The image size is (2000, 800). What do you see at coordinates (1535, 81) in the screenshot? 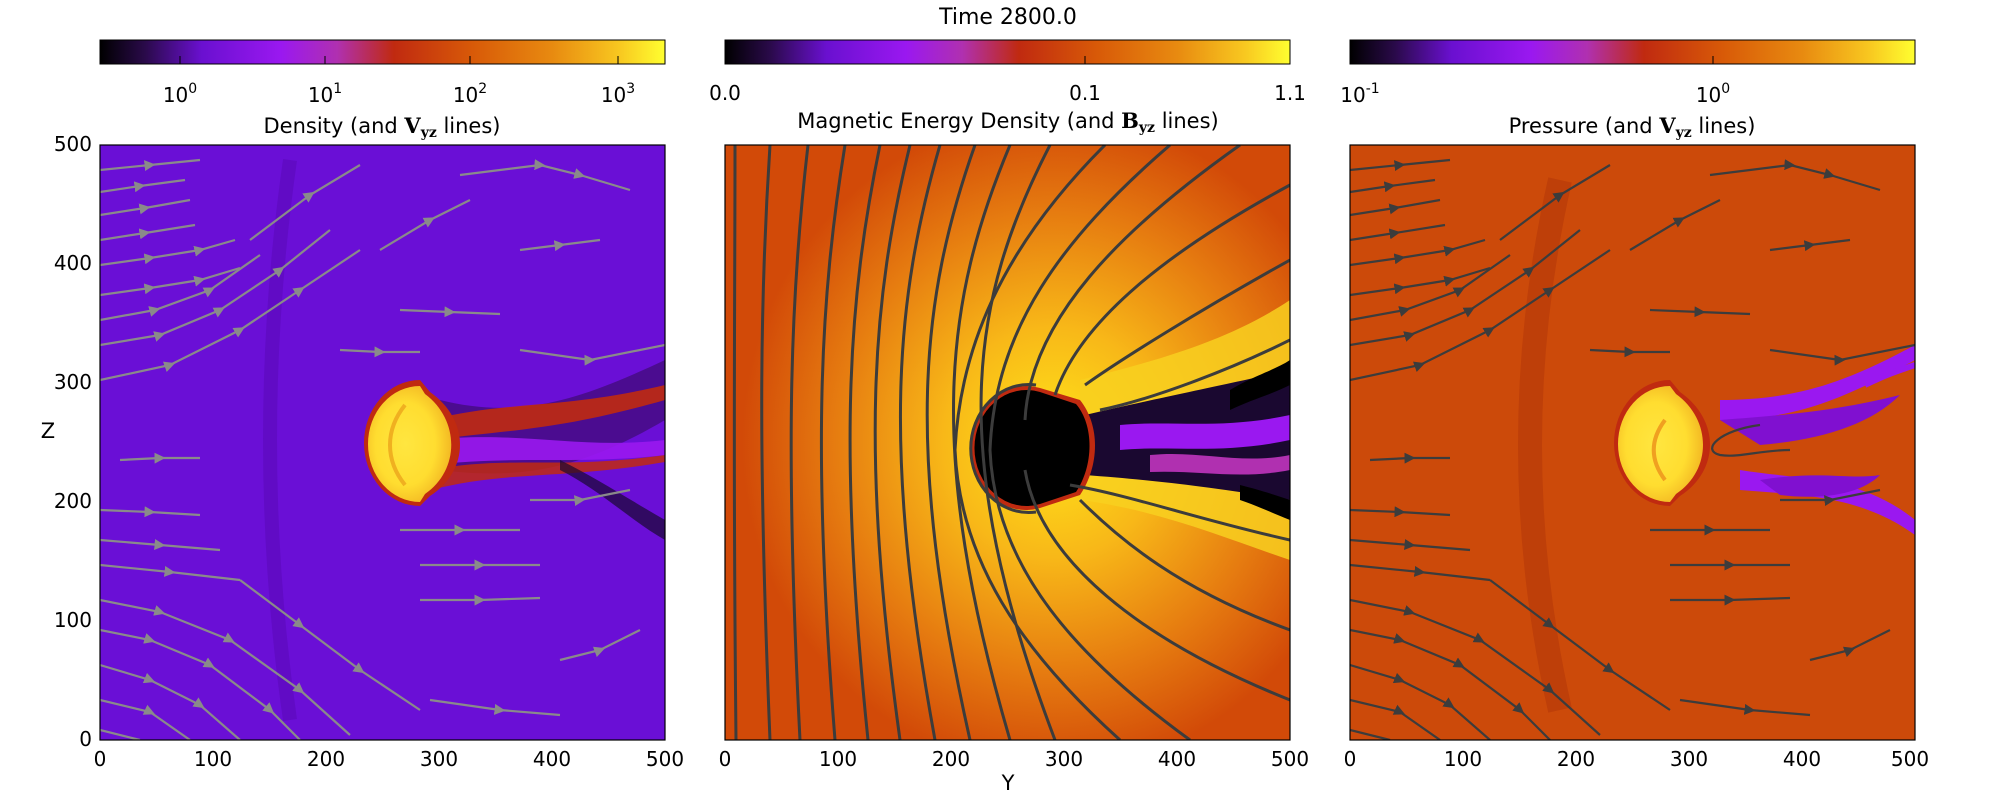
I see `colorbar-pressure-ticks: 10⁻¹ 10⁰` at bounding box center [1535, 81].